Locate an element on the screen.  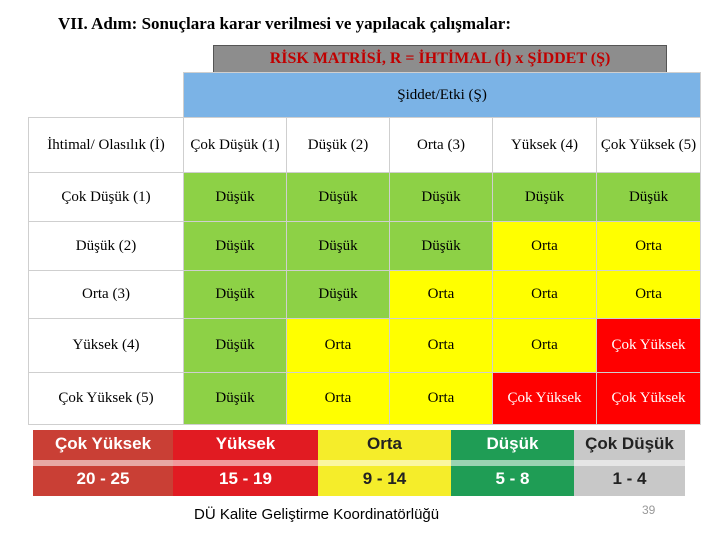
column-header: Düşük (2) is located at coordinates (338, 145).